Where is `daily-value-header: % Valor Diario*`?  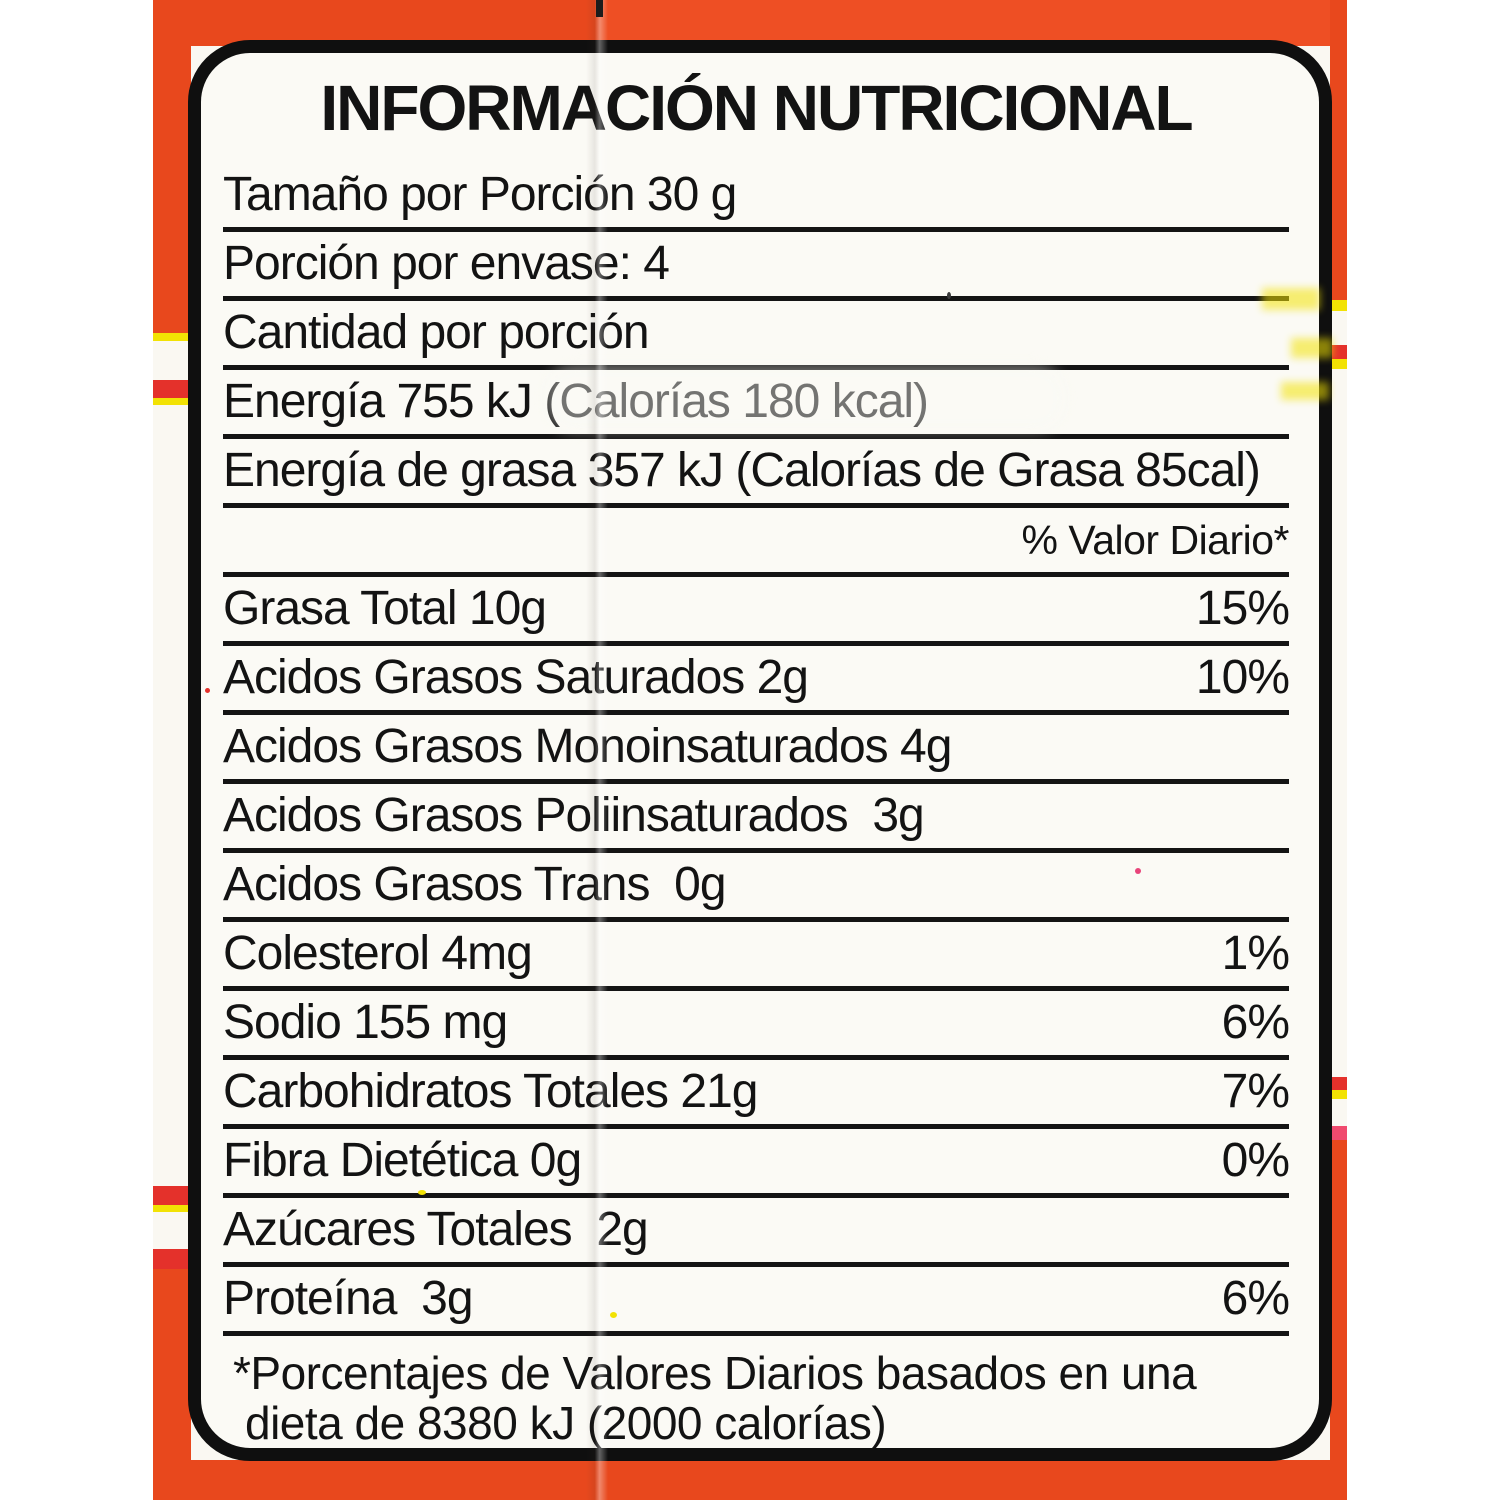 daily-value-header: % Valor Diario* is located at coordinates (756, 542).